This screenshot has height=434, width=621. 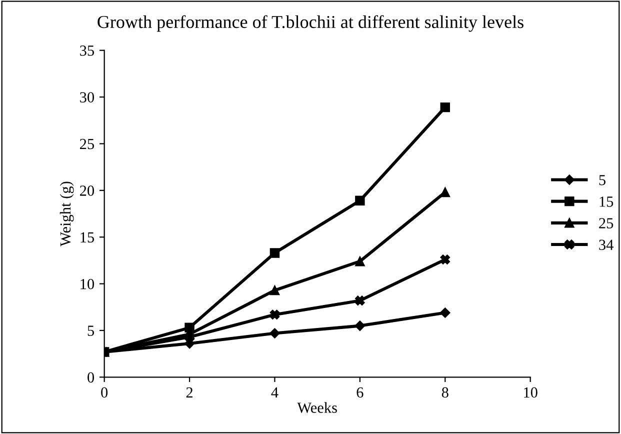 What do you see at coordinates (317, 407) in the screenshot?
I see `x-axis-title: Weeks` at bounding box center [317, 407].